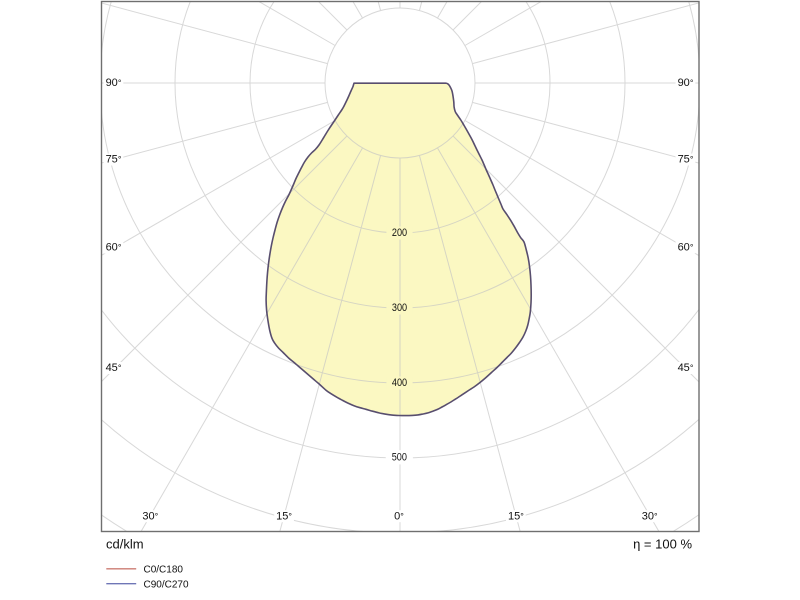 The width and height of the screenshot is (800, 600). Describe the element at coordinates (399, 516) in the screenshot. I see `svg-text: 0°` at that location.